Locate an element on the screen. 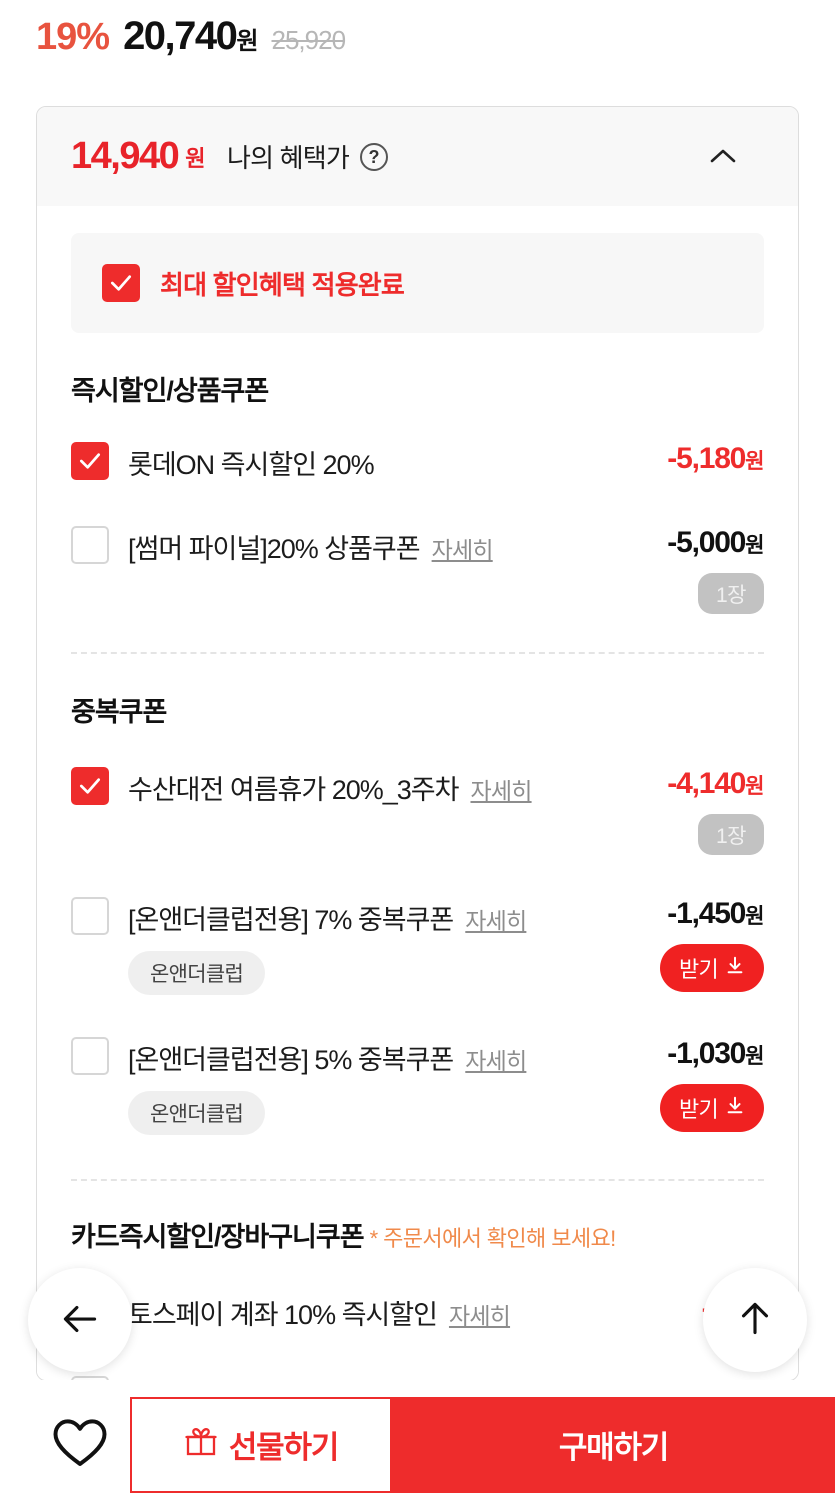 The image size is (835, 1509). buy-button-label: 구매하기 is located at coordinates (613, 1447).